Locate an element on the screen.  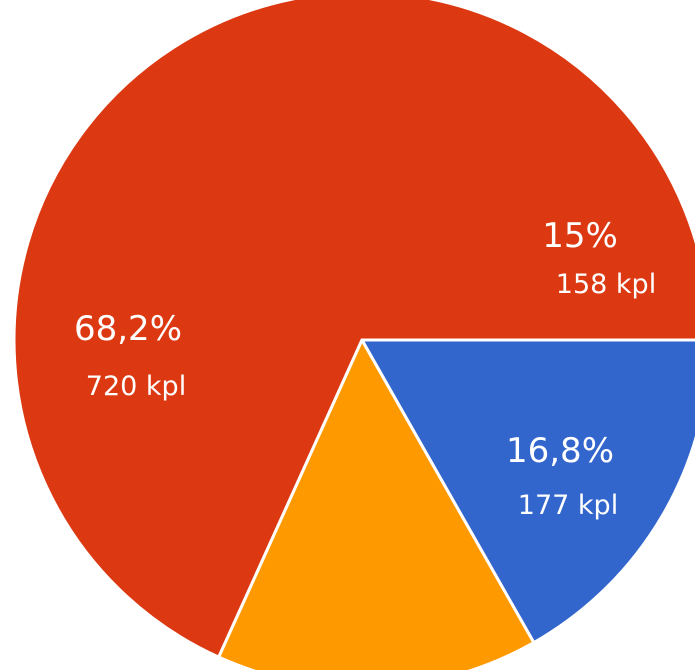
slice-percent-label-0: 68,2% is located at coordinates (128, 329).